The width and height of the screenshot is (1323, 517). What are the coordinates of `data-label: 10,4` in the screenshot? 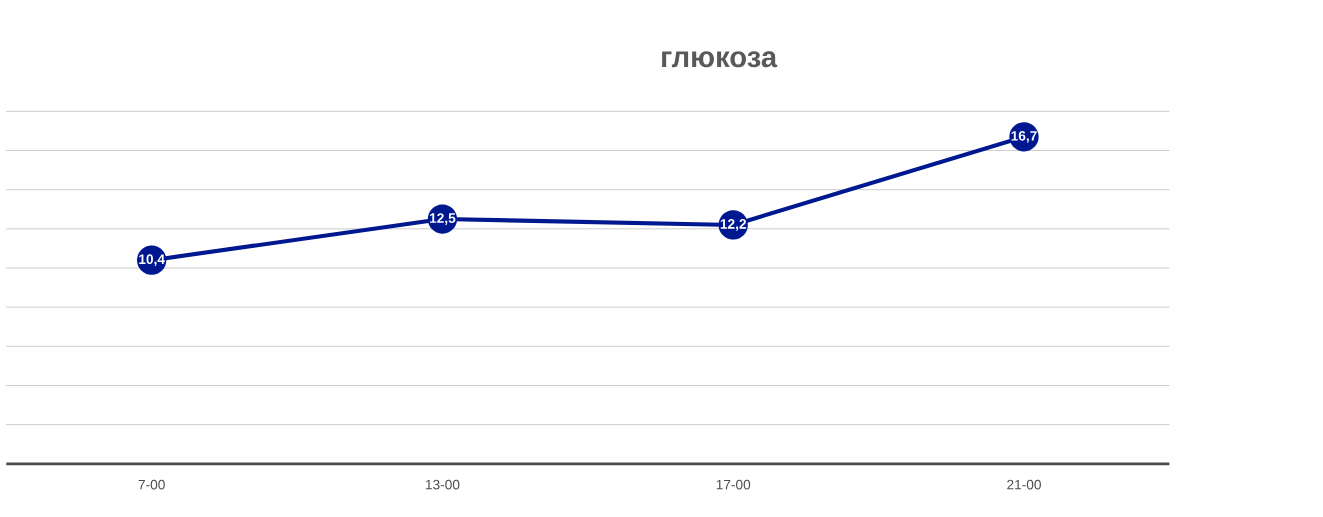 It's located at (152, 260).